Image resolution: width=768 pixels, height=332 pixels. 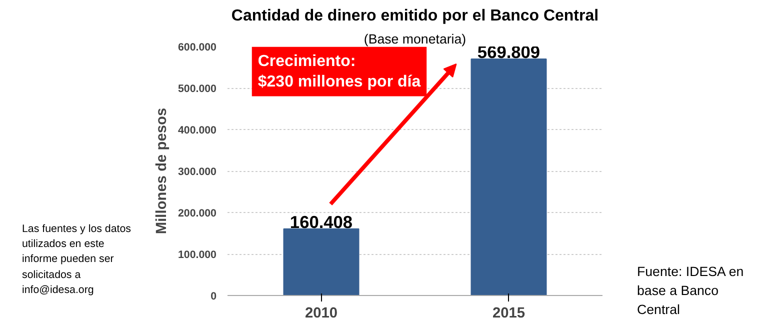 I want to click on y-tick-label: 600.000, so click(x=197, y=48).